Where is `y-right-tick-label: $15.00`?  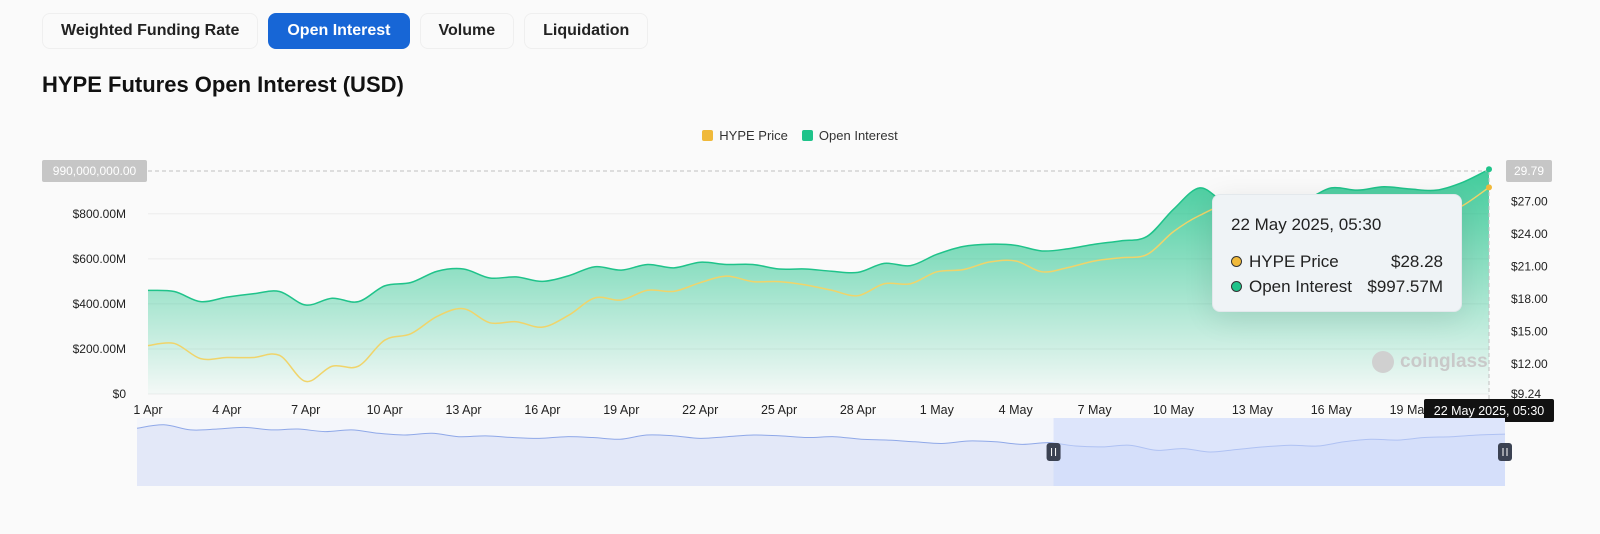 y-right-tick-label: $15.00 is located at coordinates (1529, 331).